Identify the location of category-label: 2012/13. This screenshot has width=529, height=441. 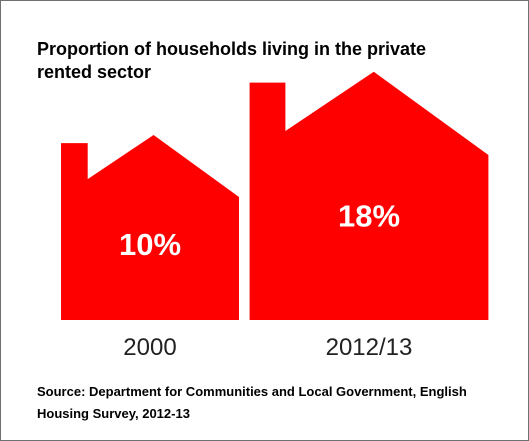
(369, 347).